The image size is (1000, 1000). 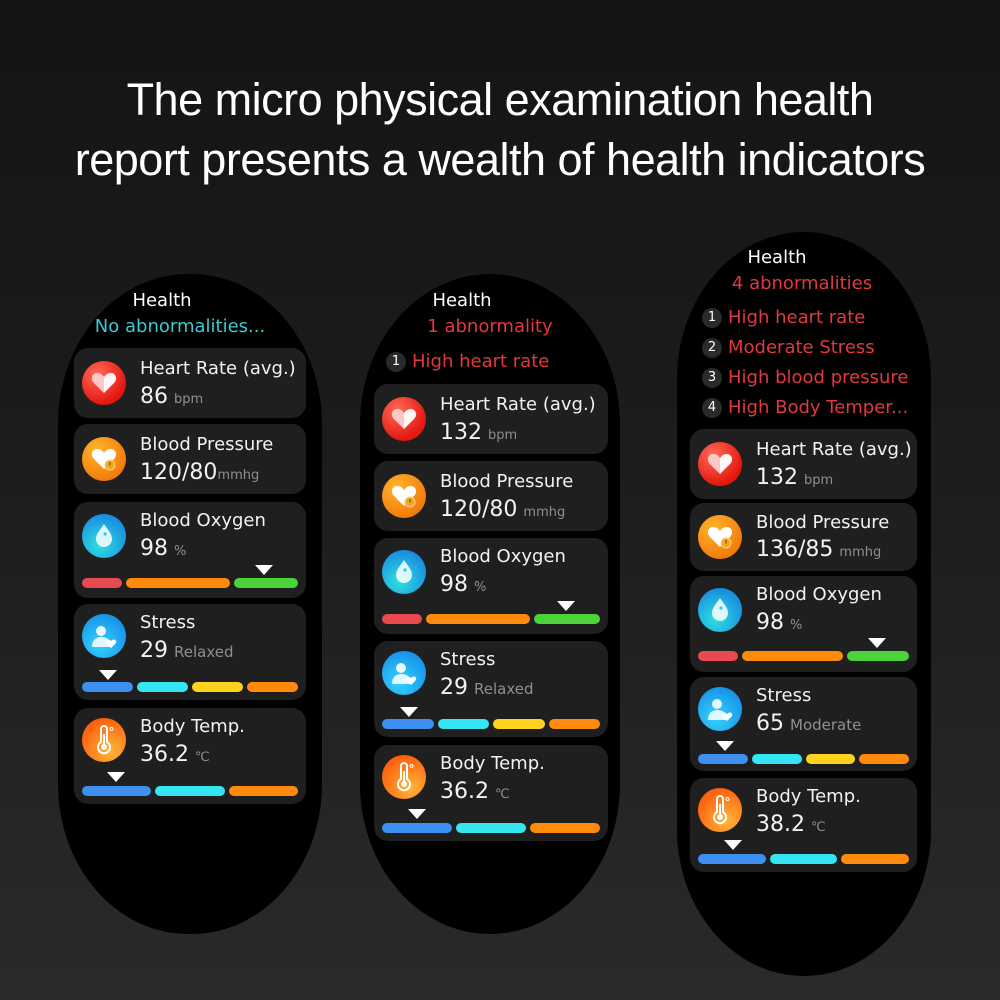 I want to click on body-temp-card: Body Temp. 38.2 ℃, so click(x=803, y=825).